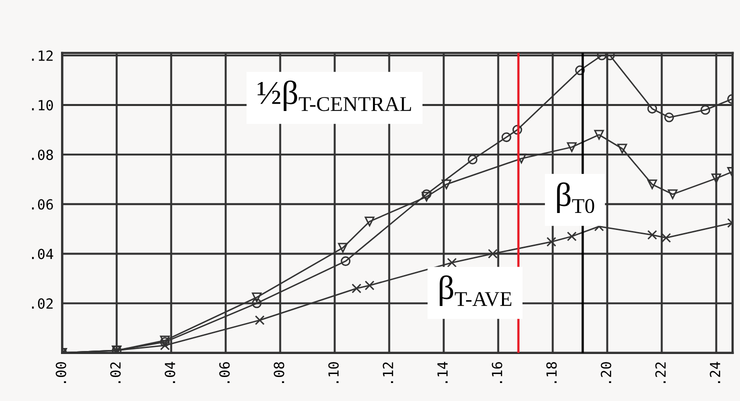 This screenshot has width=740, height=401. I want to click on x-tick-label: .20, so click(606, 372).